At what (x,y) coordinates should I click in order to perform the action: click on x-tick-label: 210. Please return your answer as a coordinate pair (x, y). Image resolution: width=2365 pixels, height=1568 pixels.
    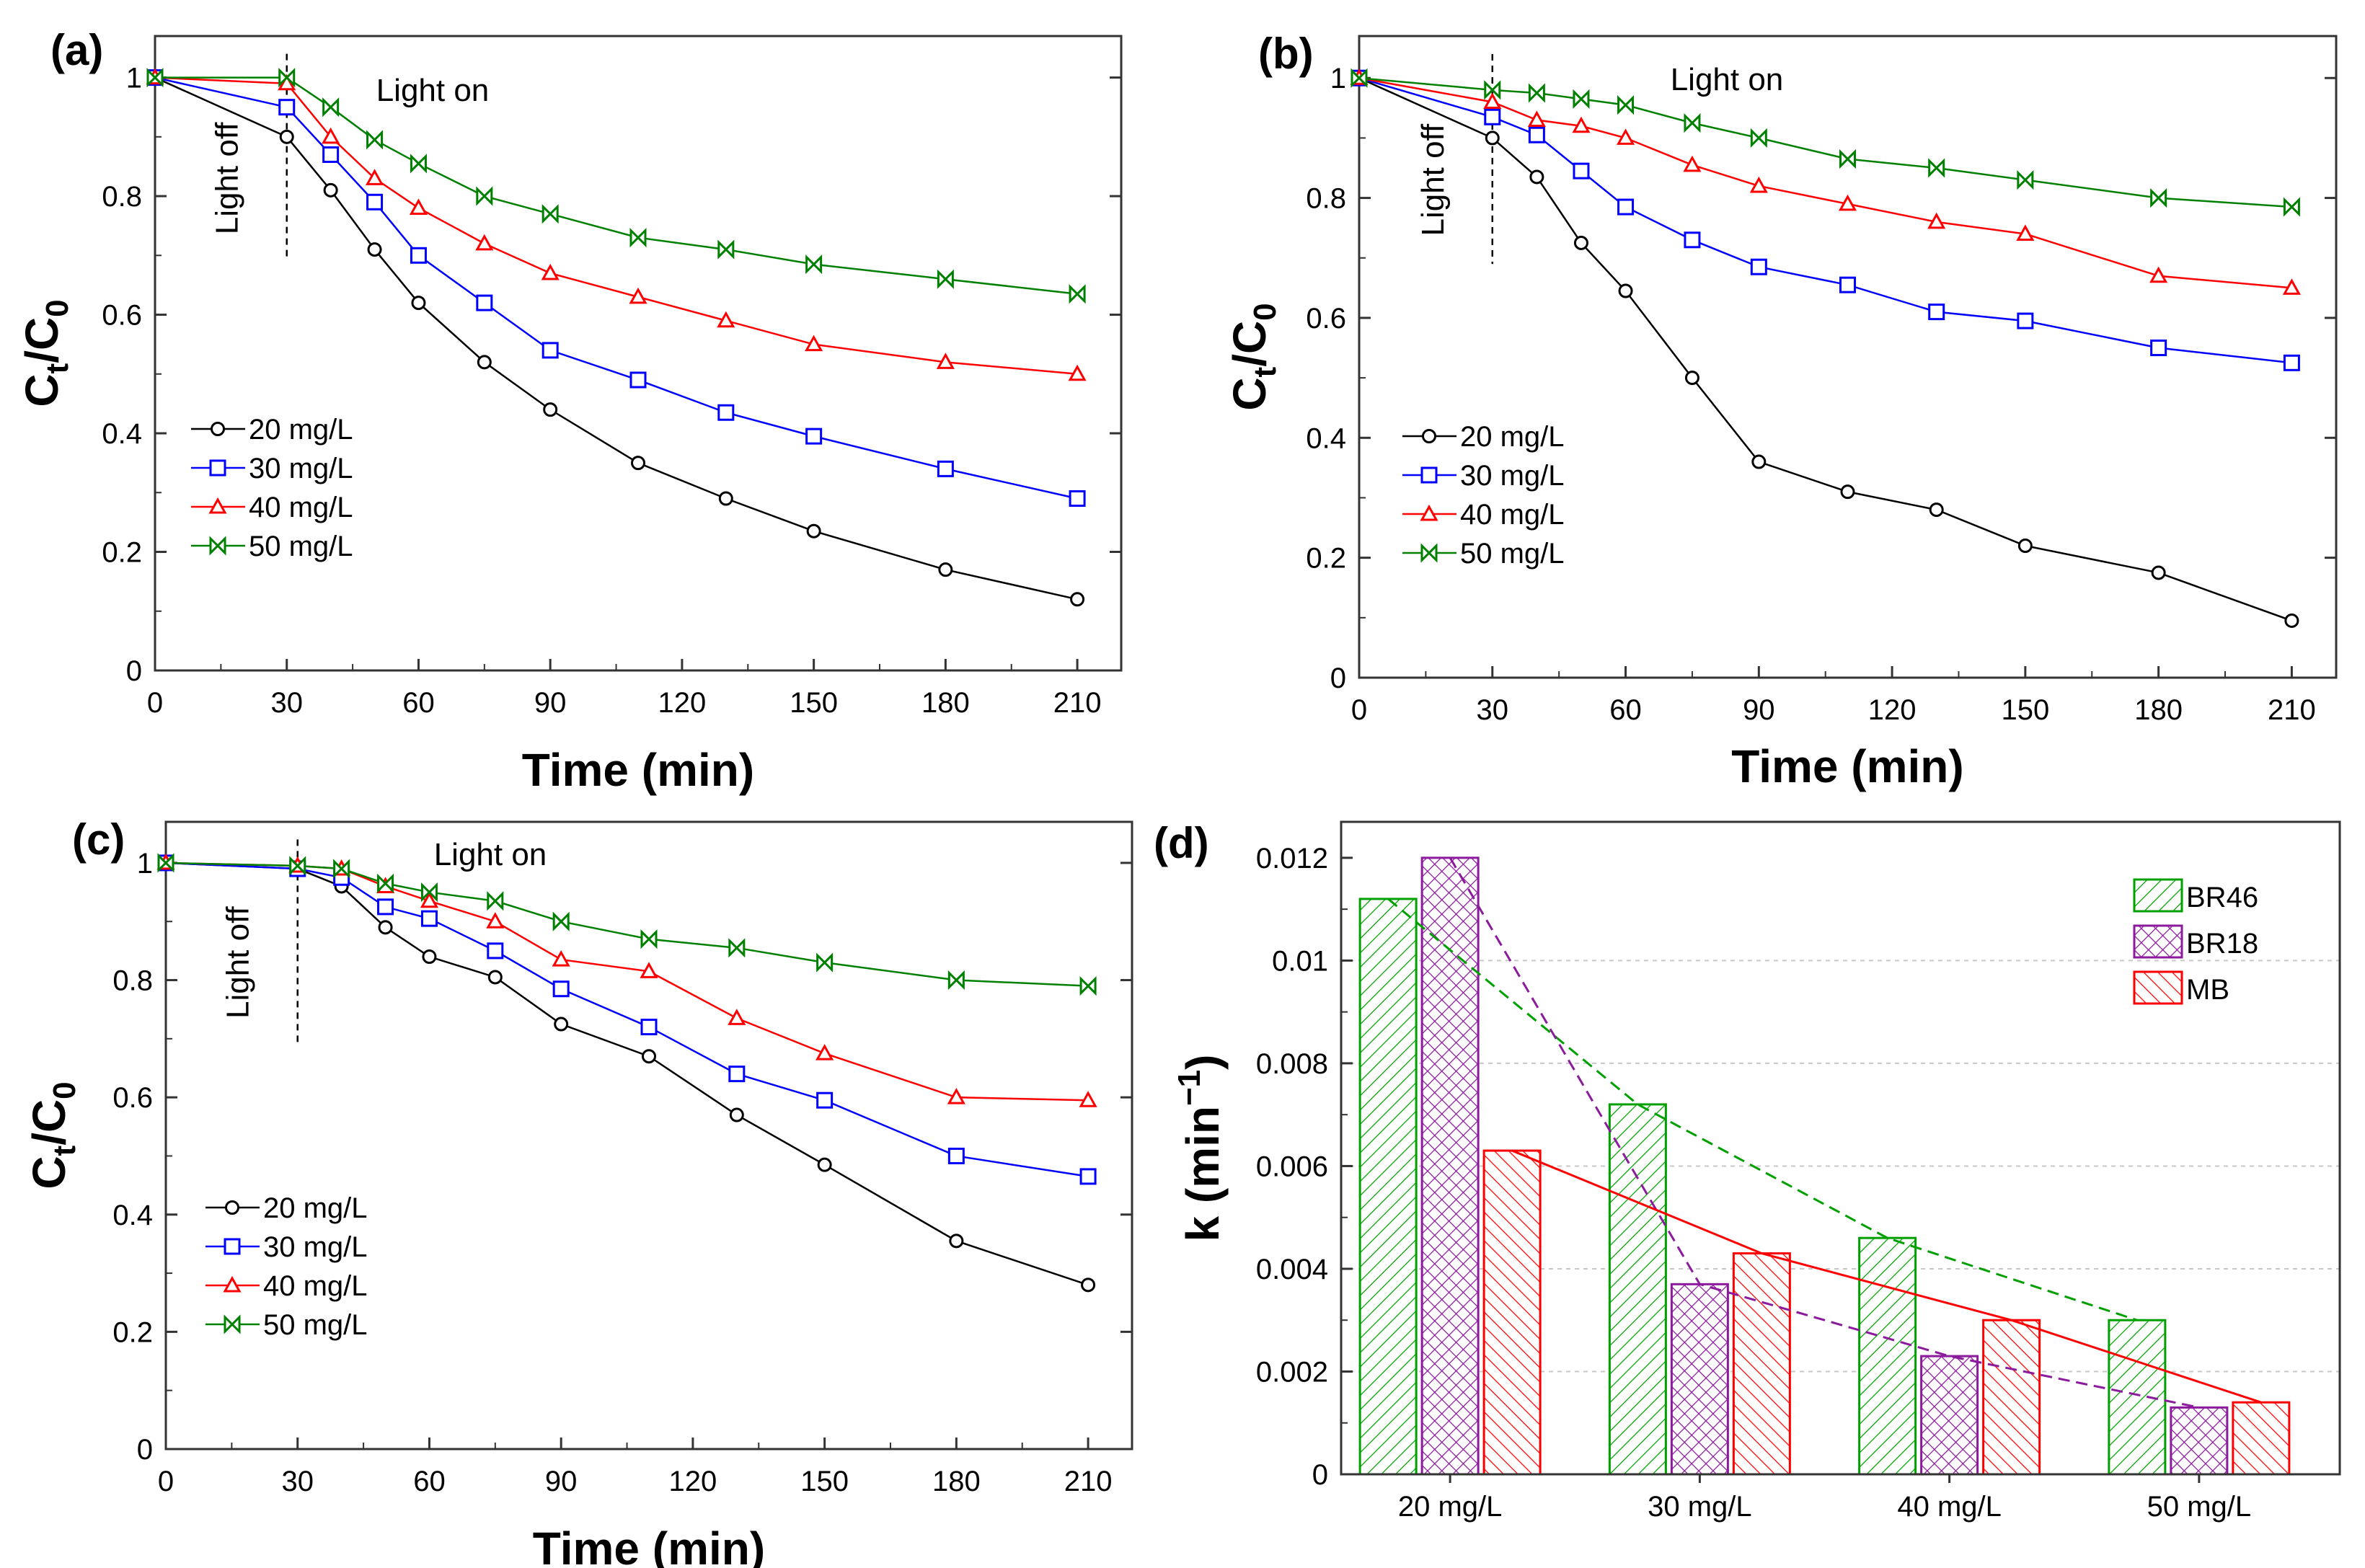
    Looking at the image, I should click on (2292, 710).